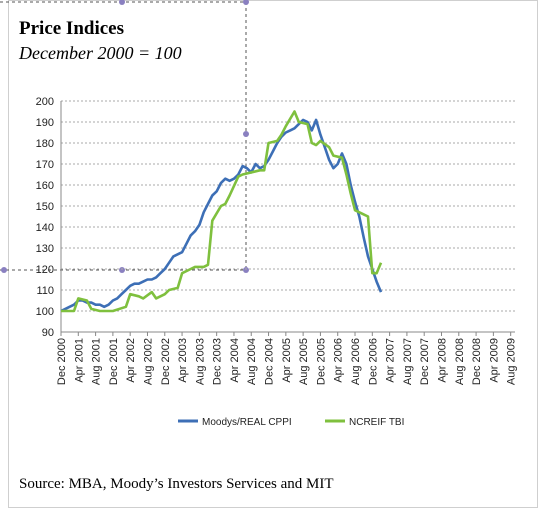 The height and width of the screenshot is (518, 550). I want to click on x-tick-label: Aug 2003, so click(200, 361).